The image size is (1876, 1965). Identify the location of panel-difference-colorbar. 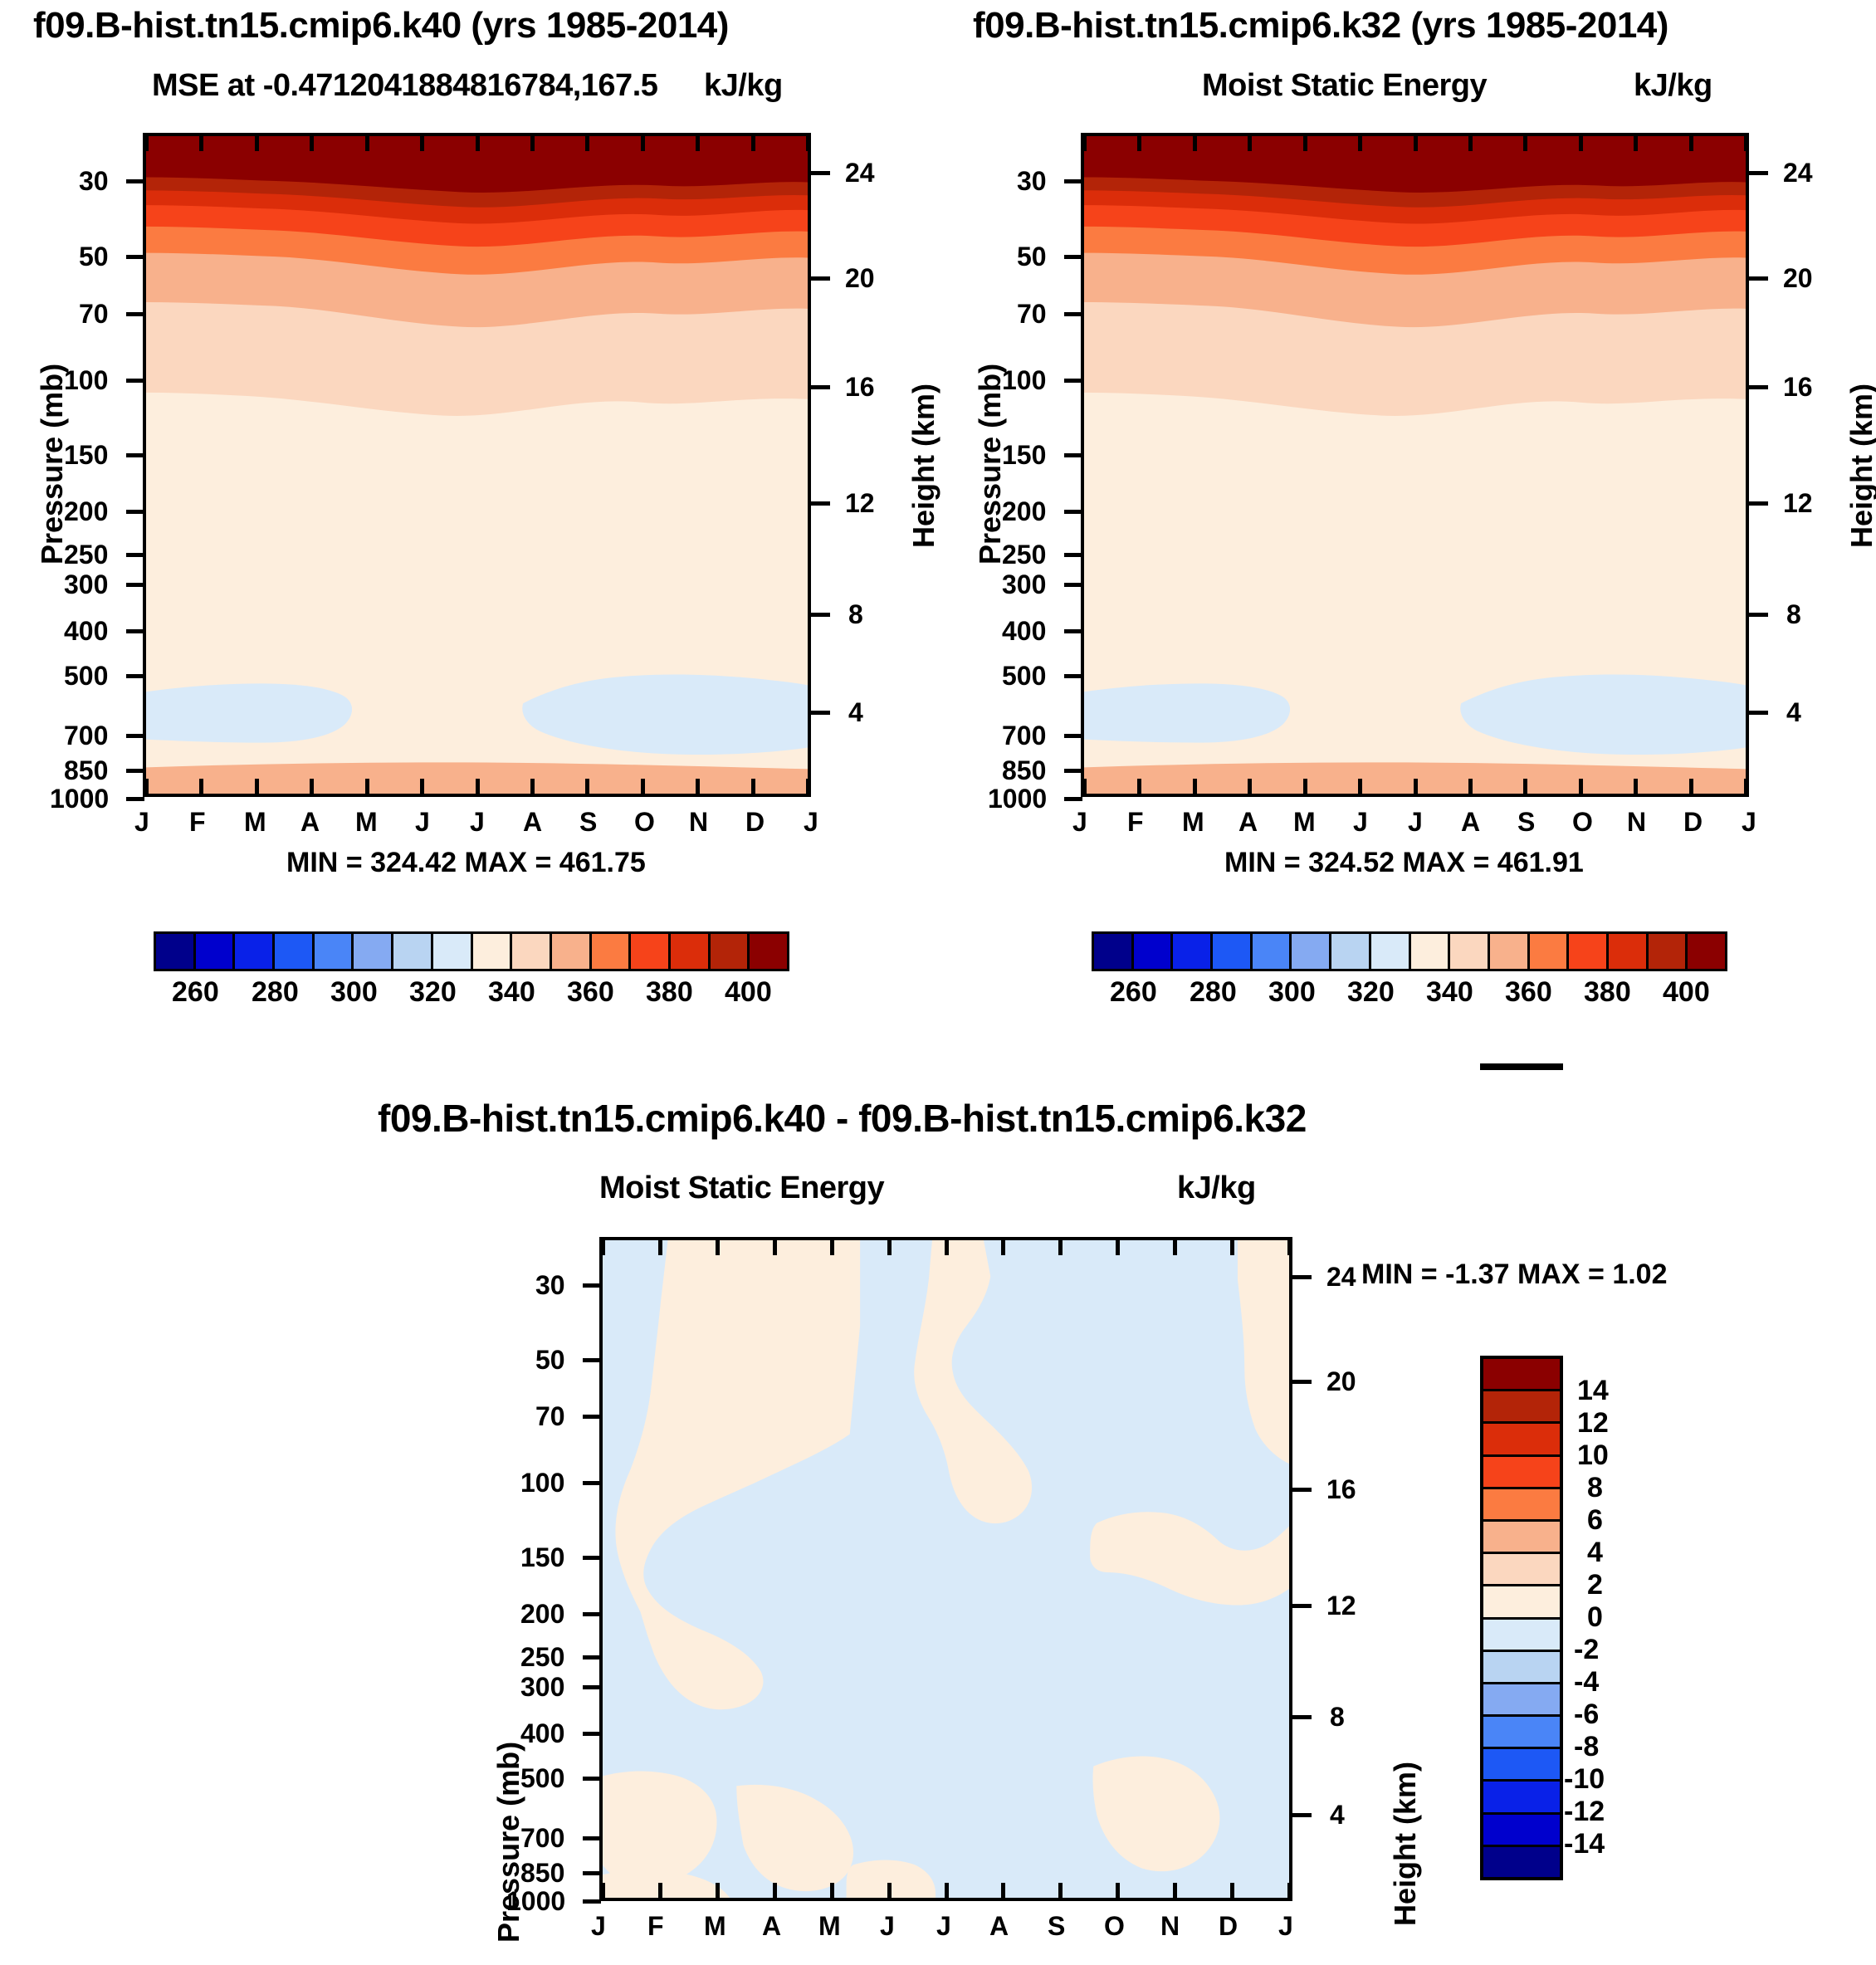
(1522, 1066).